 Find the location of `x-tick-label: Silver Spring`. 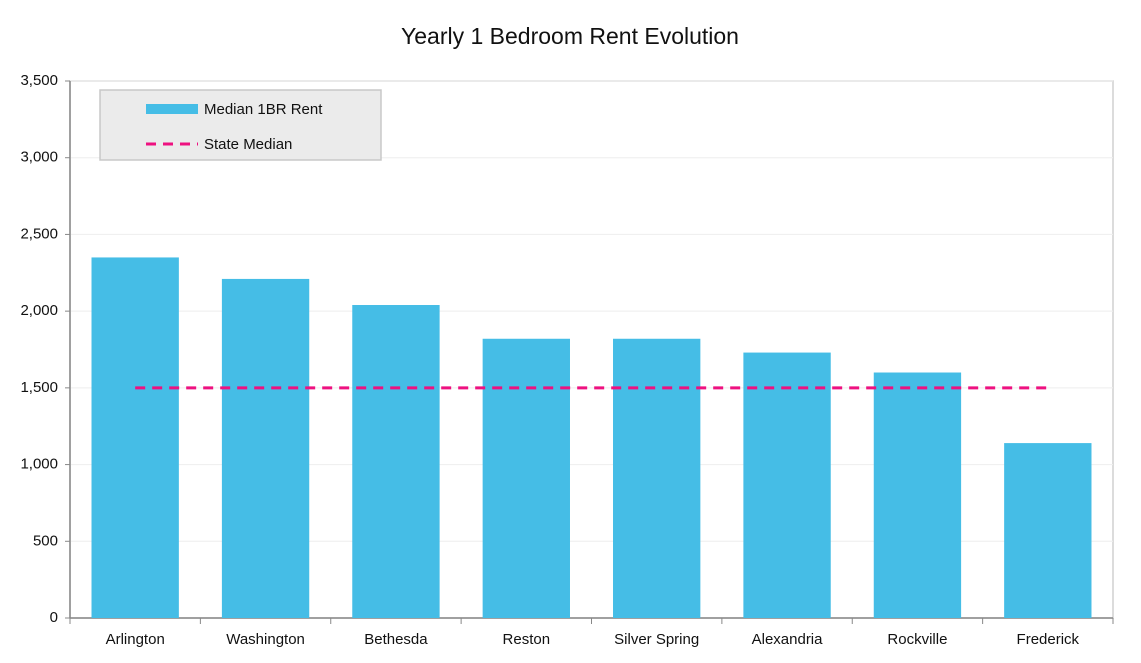

x-tick-label: Silver Spring is located at coordinates (656, 639).